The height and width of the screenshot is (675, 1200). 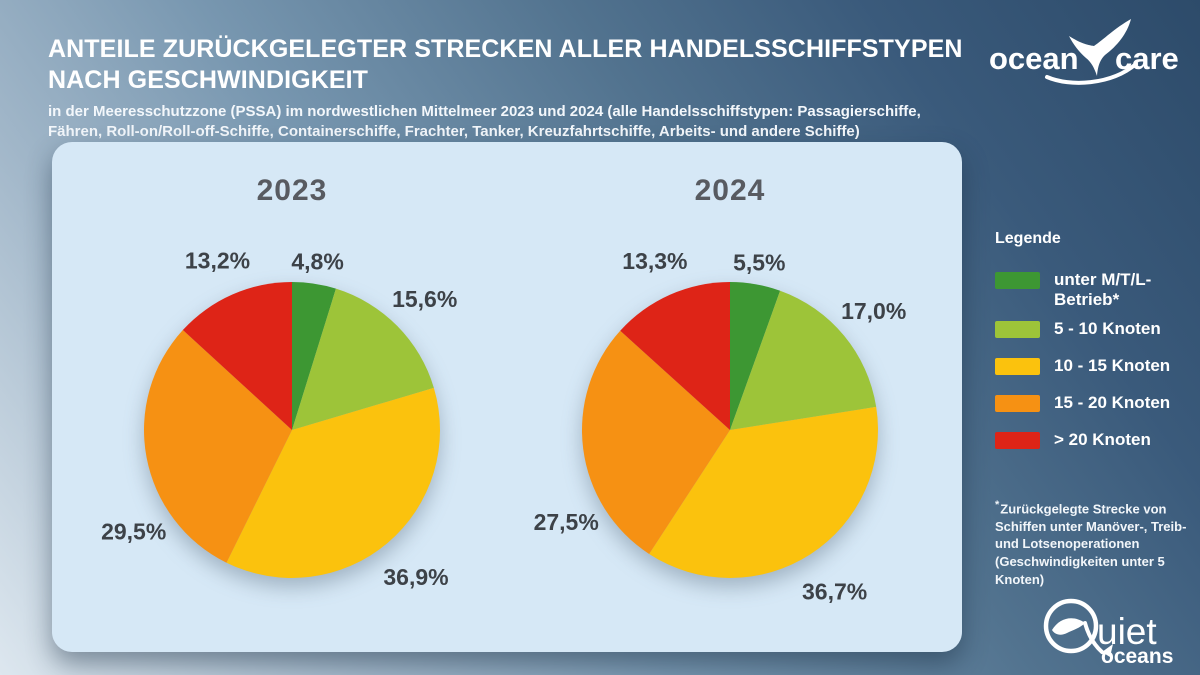 I want to click on q-circle-icon, so click(x=1071, y=626).